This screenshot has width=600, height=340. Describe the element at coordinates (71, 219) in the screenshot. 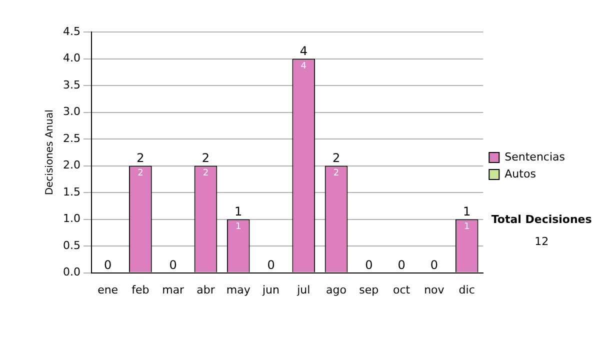

I see `y-tick-label: 1.0` at that location.